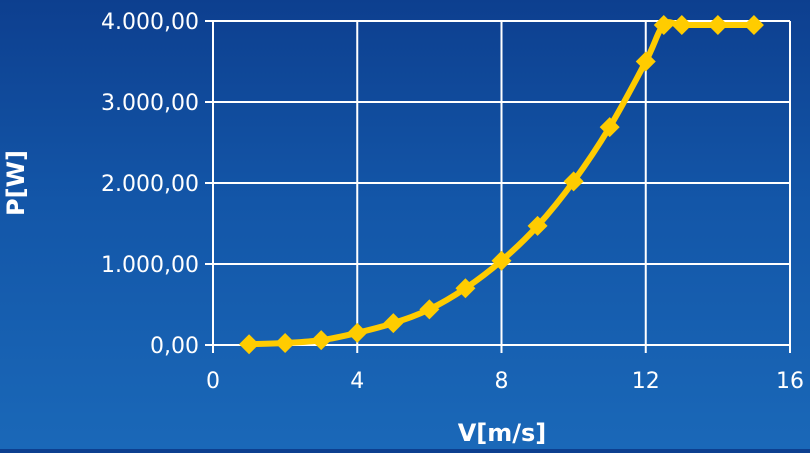 Image resolution: width=810 pixels, height=453 pixels. What do you see at coordinates (16, 183) in the screenshot?
I see `y-axis-title: P[W]` at bounding box center [16, 183].